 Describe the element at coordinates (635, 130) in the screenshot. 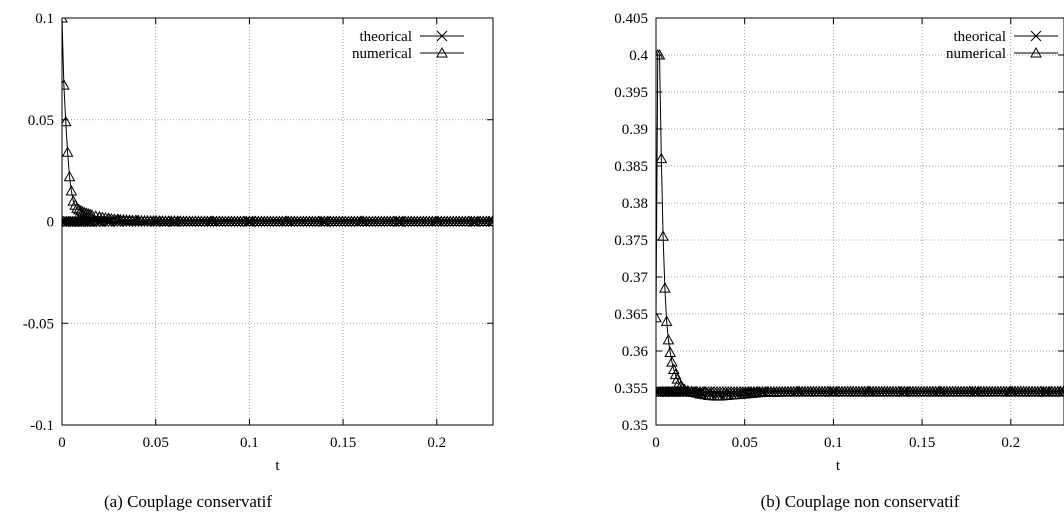

I see `y-tick-label: 0.39` at that location.